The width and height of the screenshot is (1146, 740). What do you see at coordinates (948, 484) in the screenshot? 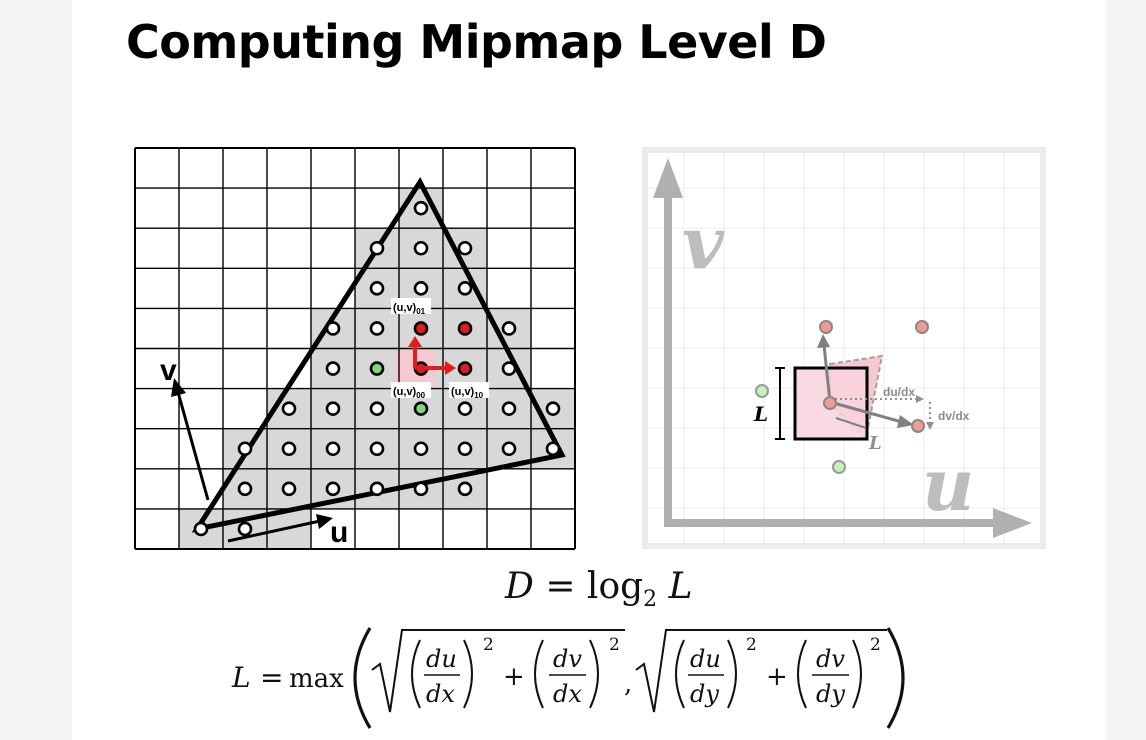
I see `tex-u-label: u` at bounding box center [948, 484].